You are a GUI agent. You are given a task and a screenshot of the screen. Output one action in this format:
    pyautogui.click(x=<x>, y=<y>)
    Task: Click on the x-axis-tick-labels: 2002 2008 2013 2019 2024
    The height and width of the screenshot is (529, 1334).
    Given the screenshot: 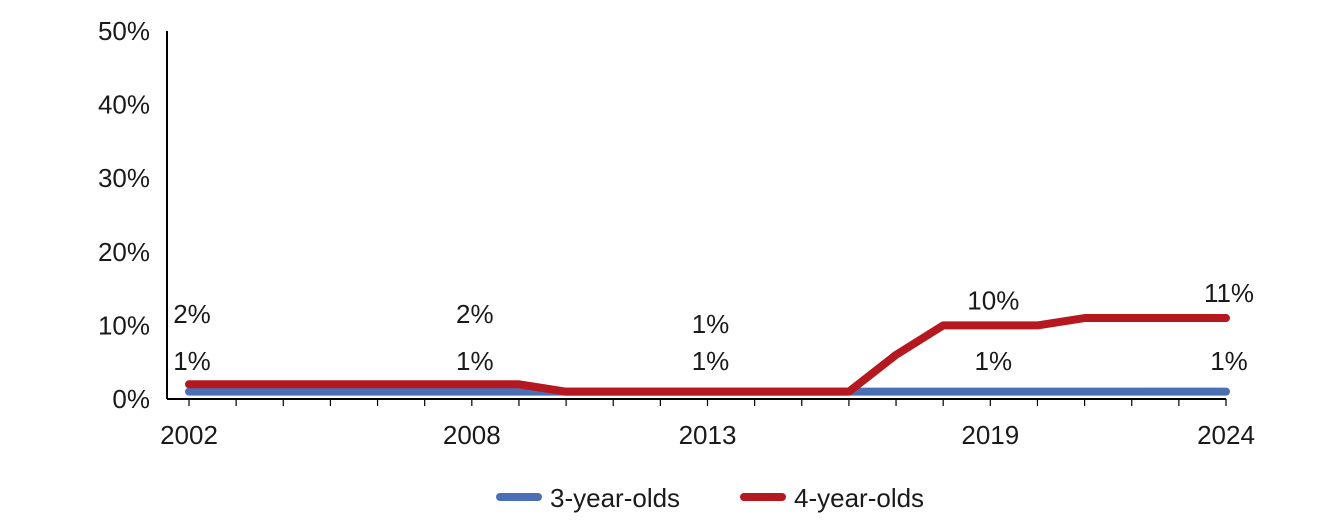 What is the action you would take?
    pyautogui.click(x=707, y=435)
    